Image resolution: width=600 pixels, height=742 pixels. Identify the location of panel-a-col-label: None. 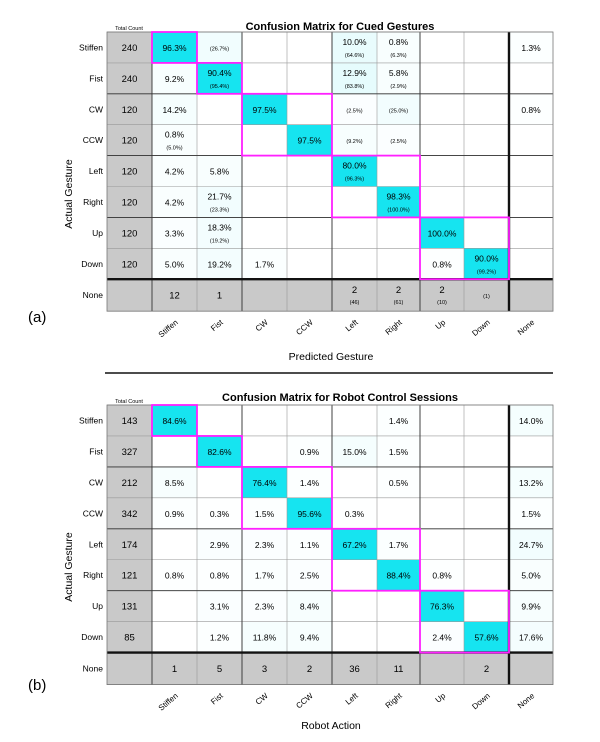
(526, 327).